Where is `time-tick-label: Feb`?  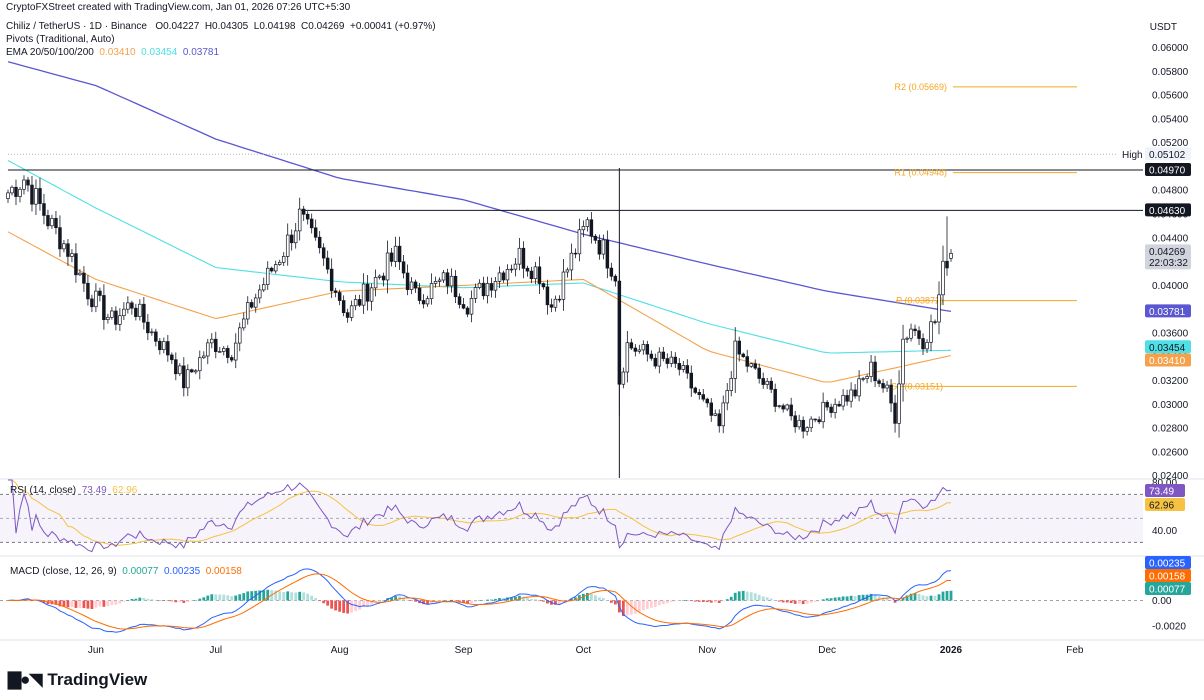 time-tick-label: Feb is located at coordinates (1075, 650).